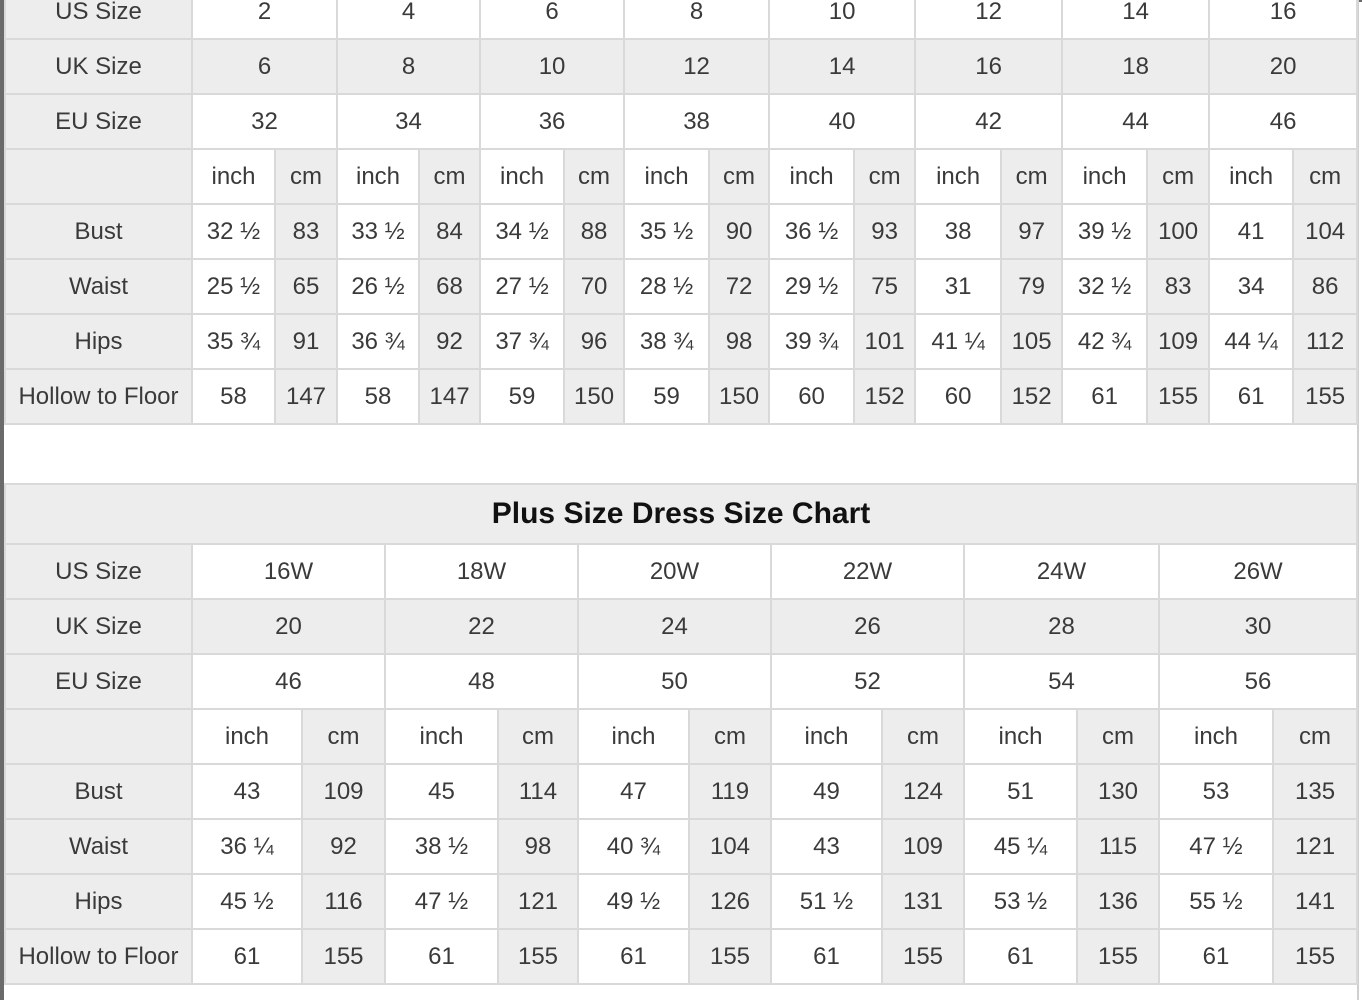  I want to click on size-cell: 22W, so click(867, 571).